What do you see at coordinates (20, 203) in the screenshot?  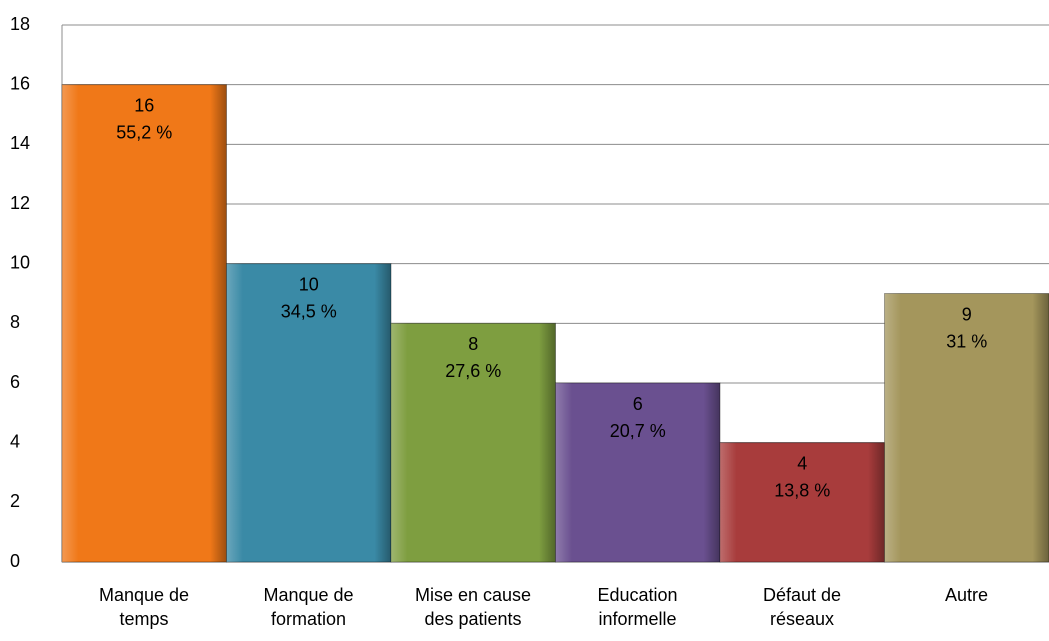 I see `y-tick-label: 12` at bounding box center [20, 203].